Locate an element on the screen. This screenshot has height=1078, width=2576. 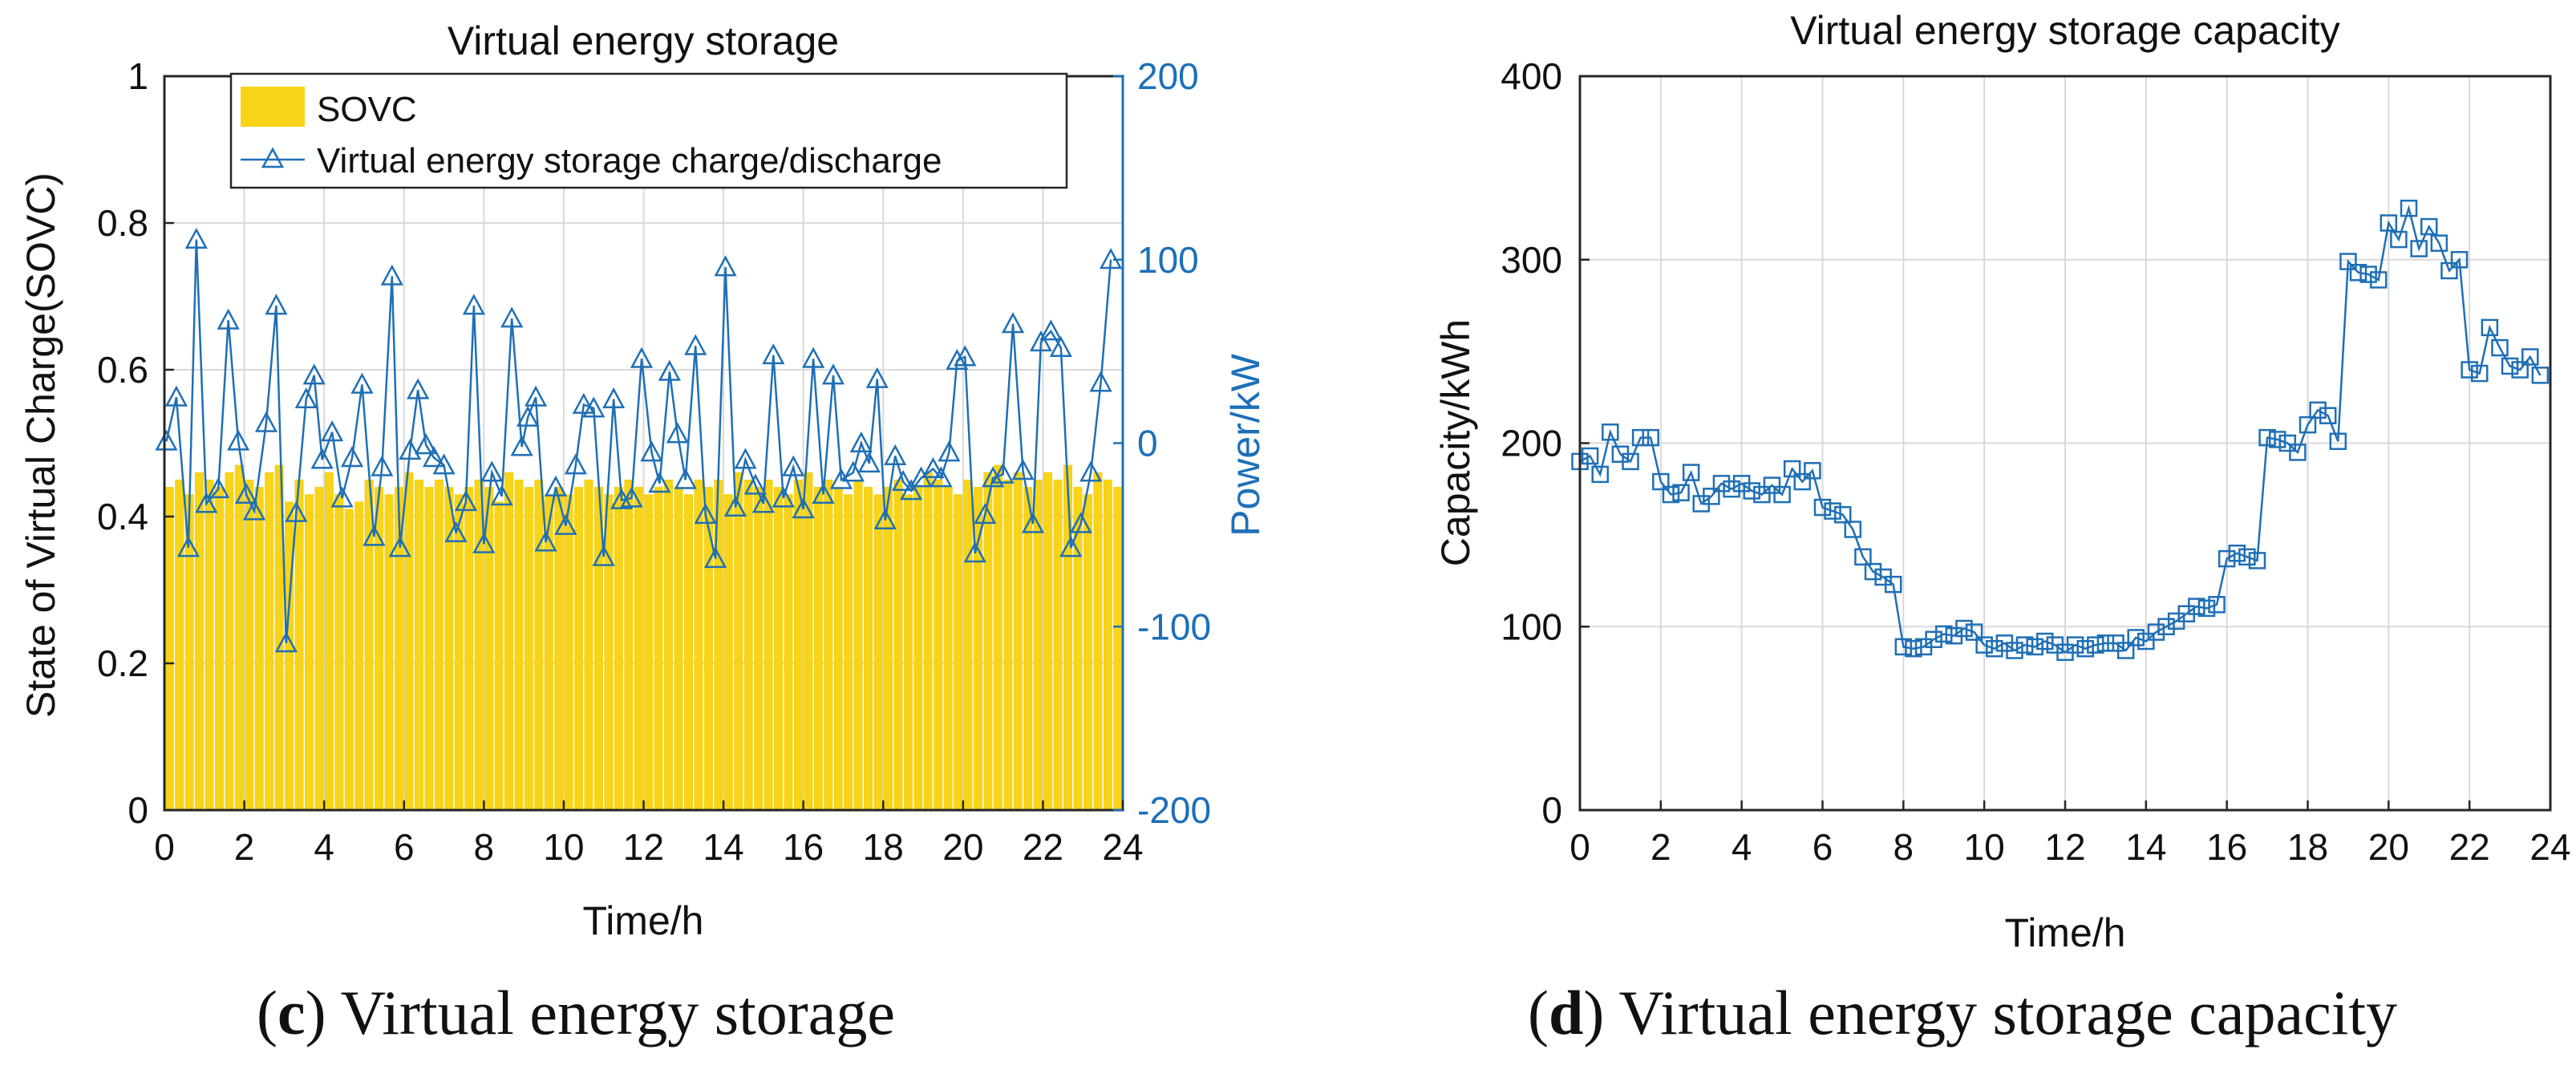
left-x-tick-label: 22 is located at coordinates (1043, 847).